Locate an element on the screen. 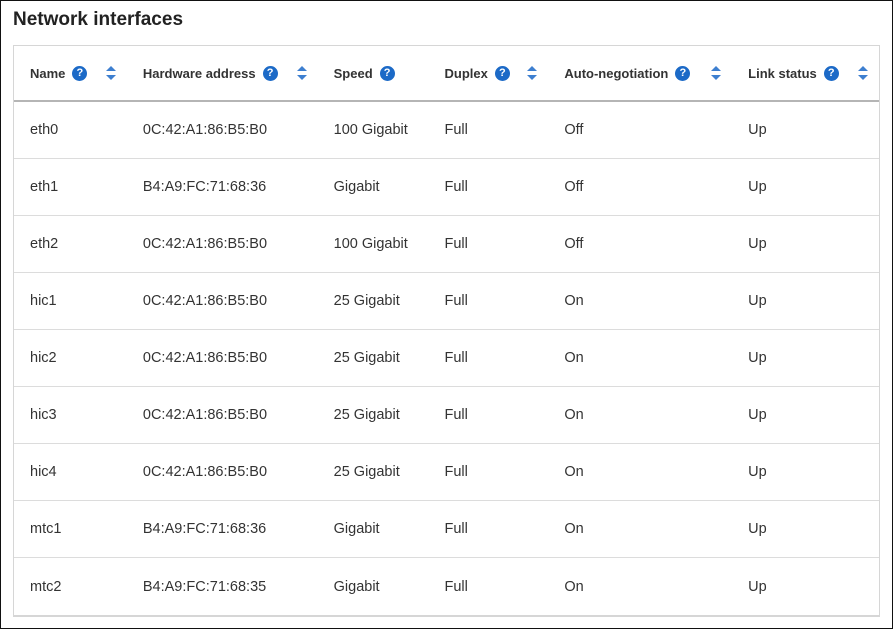  table-row: hic3 0C:42:A1:86:B5:B0 25 Gigabit Full On Up is located at coordinates (446, 415).